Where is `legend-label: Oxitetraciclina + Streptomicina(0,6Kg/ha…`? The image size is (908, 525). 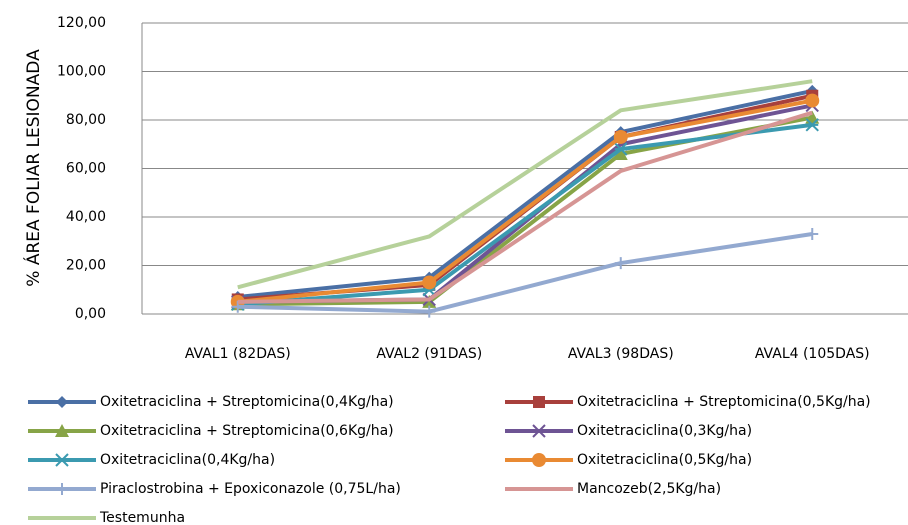 legend-label: Oxitetraciclina + Streptomicina(0,6Kg/ha… is located at coordinates (247, 431).